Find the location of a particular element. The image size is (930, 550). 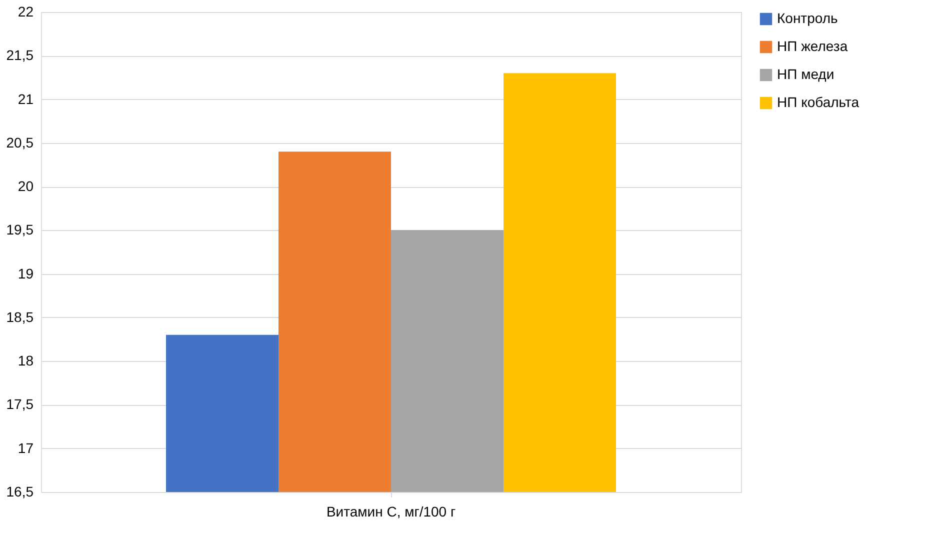

y-tick-label: 19 is located at coordinates (26, 273).